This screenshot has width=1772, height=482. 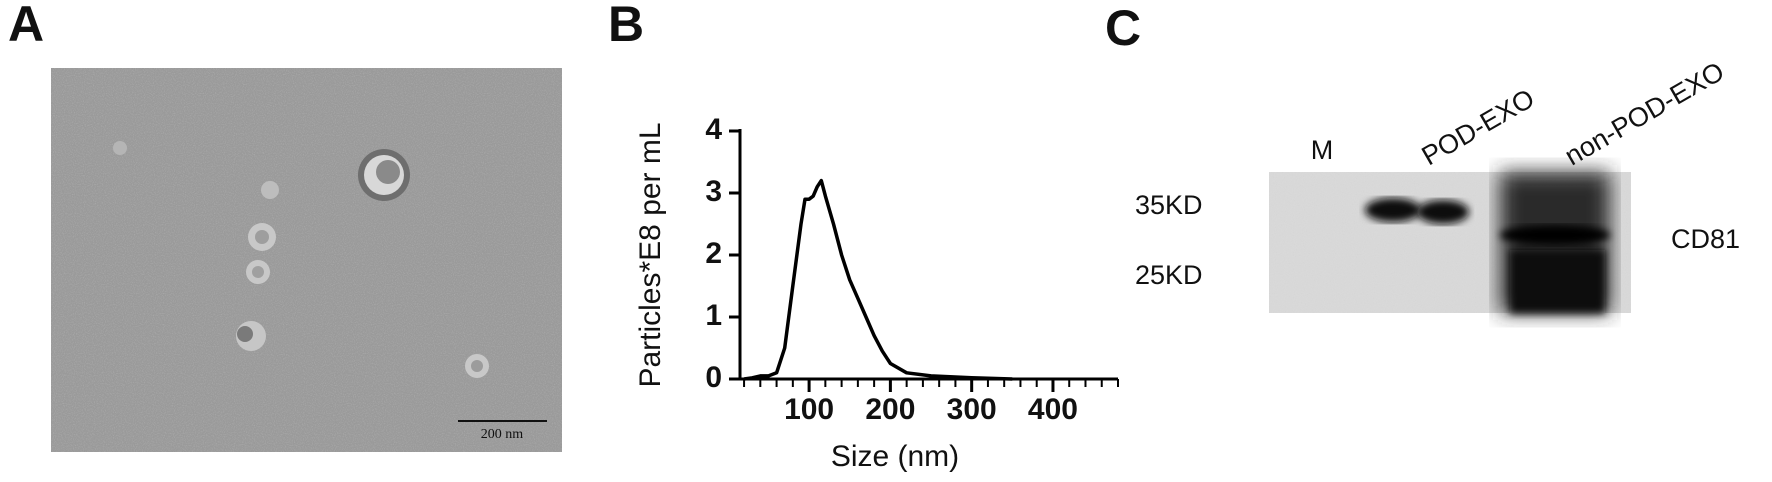 What do you see at coordinates (626, 26) in the screenshot?
I see `panel-label: B` at bounding box center [626, 26].